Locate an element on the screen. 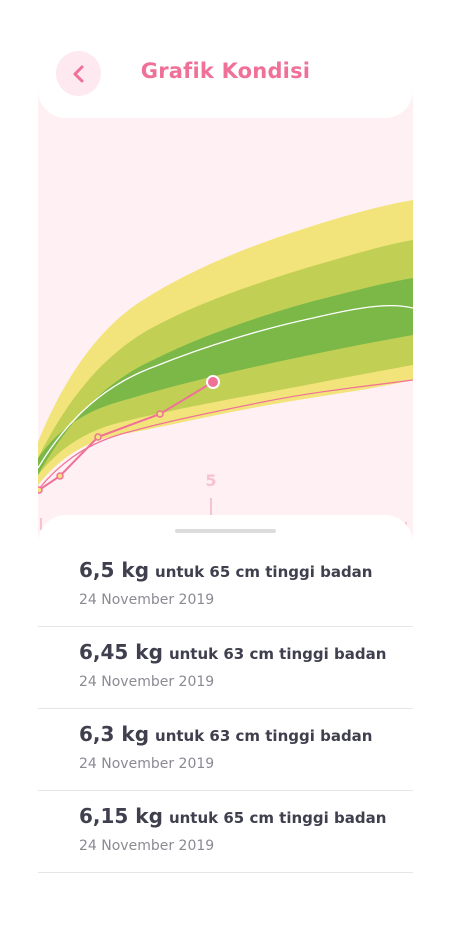  weight-value: 6,45 kg is located at coordinates (121, 652).